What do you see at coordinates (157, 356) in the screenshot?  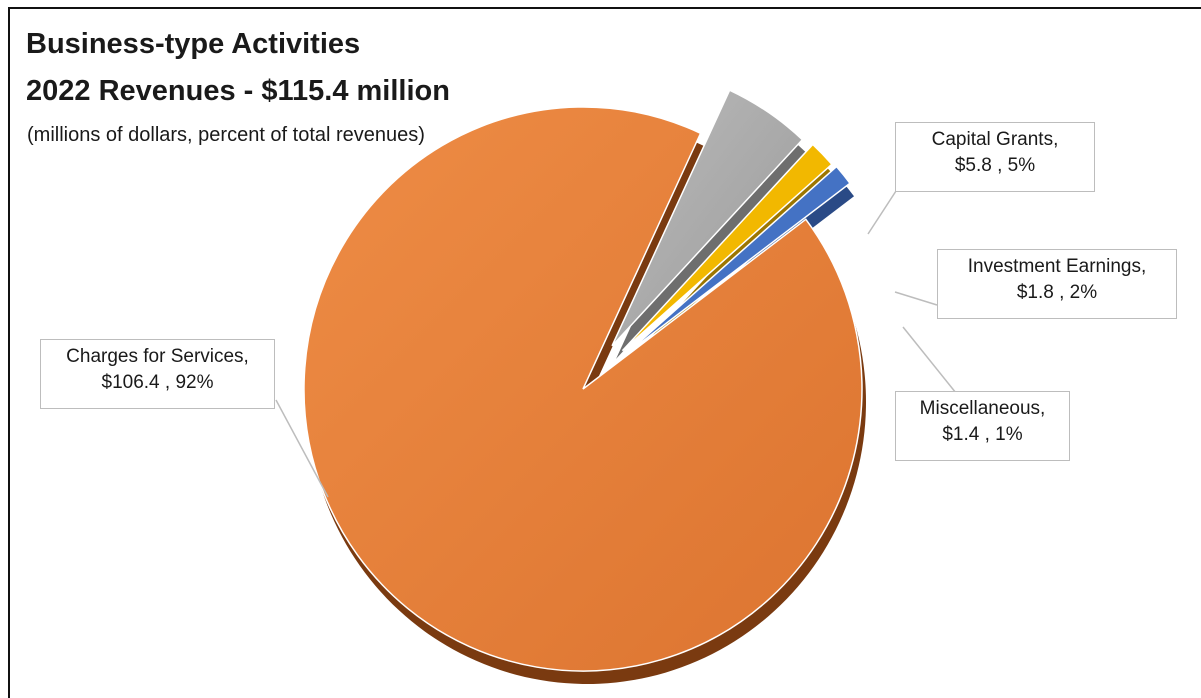 I see `label-charges-line1: Charges for Services,` at bounding box center [157, 356].